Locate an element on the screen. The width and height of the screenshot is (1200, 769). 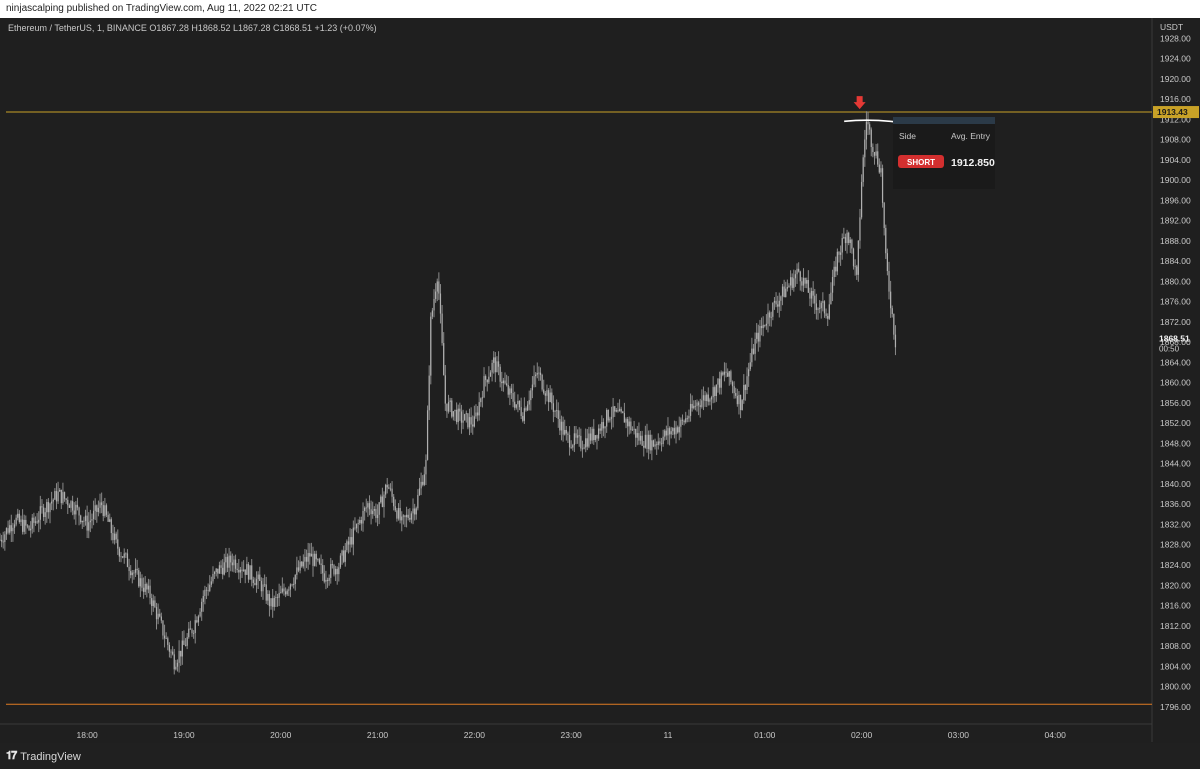
x-tick-label: 04:00 is located at coordinates (1056, 735).